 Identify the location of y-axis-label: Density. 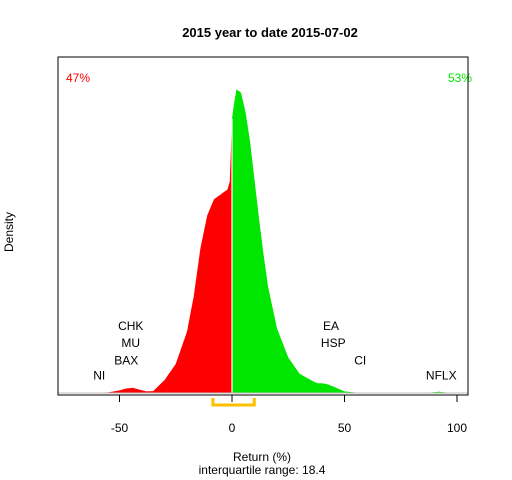
(9, 232).